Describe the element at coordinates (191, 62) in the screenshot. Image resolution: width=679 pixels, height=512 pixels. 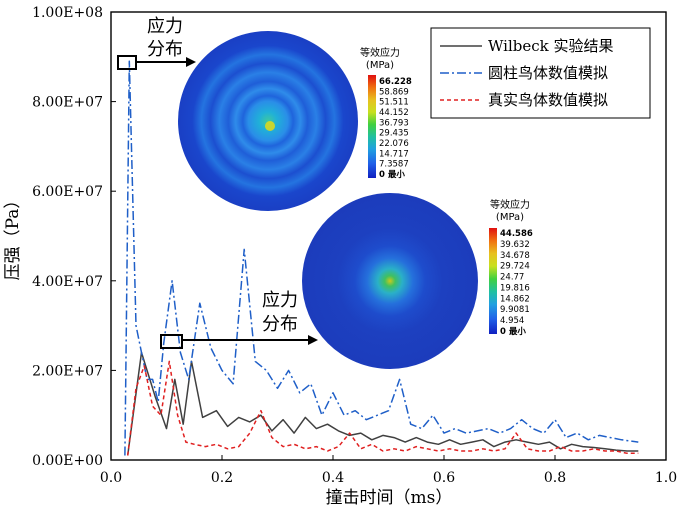
I see `annotation-1-arrowhead` at that location.